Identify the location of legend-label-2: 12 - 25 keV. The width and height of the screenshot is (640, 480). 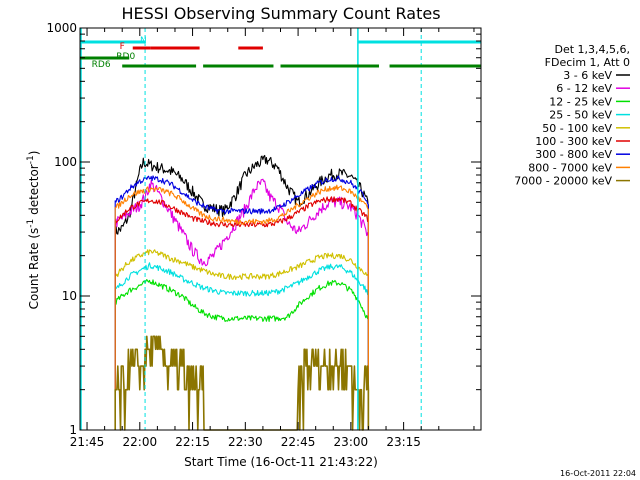
(580, 101).